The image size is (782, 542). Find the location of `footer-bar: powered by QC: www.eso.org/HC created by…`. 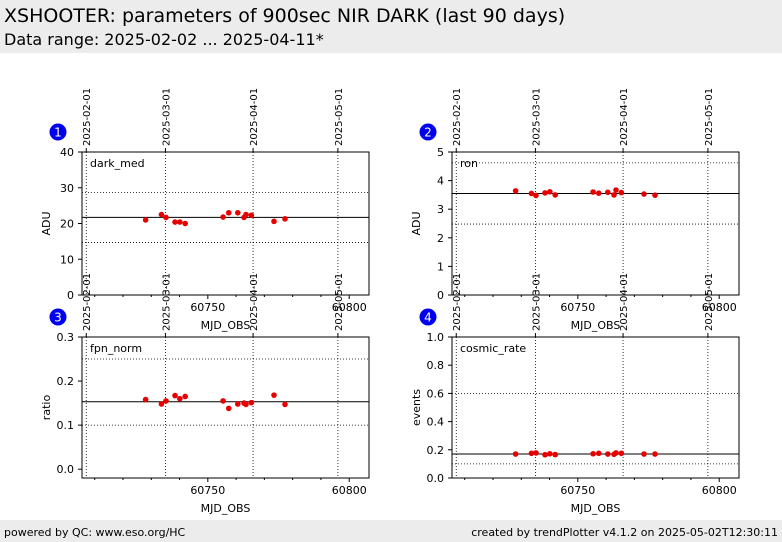

footer-bar: powered by QC: www.eso.org/HC created by… is located at coordinates (391, 531).